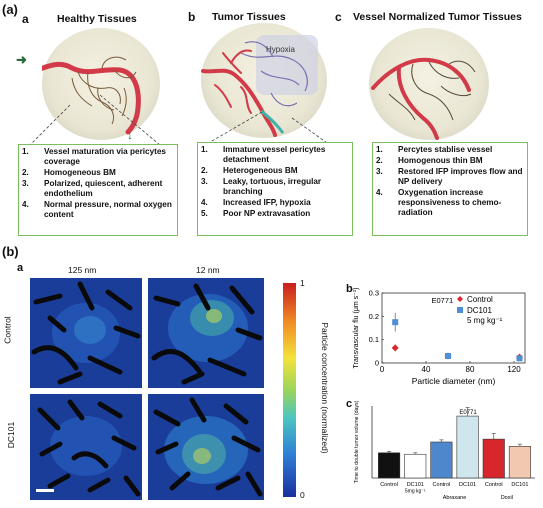 The image size is (543, 508). I want to click on panel-b-letter: b, so click(192, 17).